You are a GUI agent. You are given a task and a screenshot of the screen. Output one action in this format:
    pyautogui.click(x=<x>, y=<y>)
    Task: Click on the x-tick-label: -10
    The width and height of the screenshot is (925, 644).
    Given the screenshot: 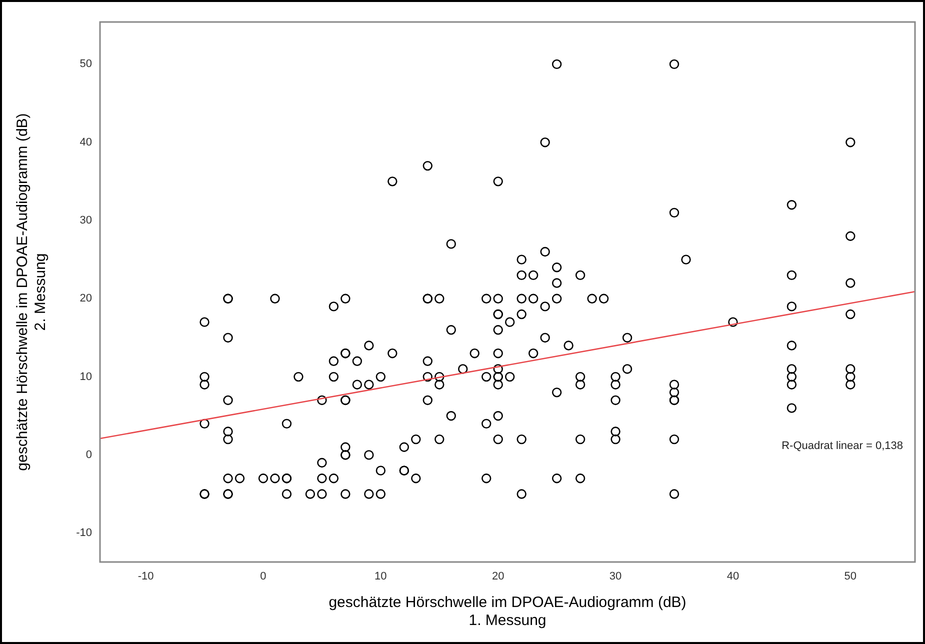 What is the action you would take?
    pyautogui.click(x=146, y=576)
    